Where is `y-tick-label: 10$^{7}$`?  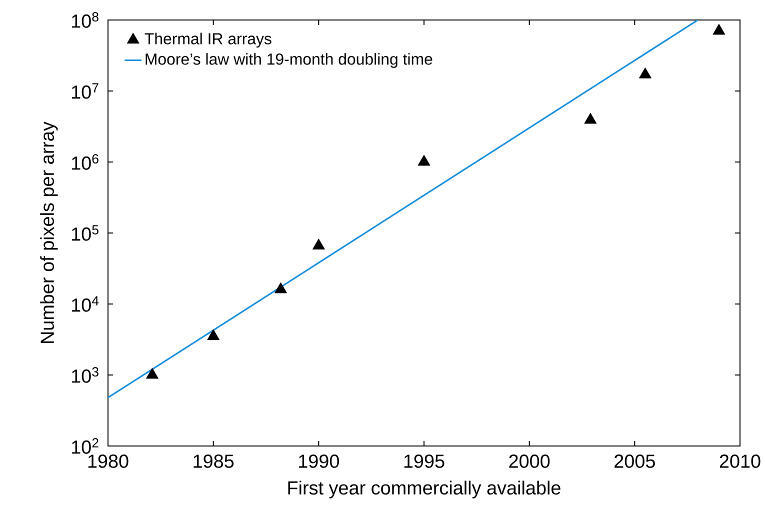
y-tick-label: 10$^{7}$ is located at coordinates (85, 91).